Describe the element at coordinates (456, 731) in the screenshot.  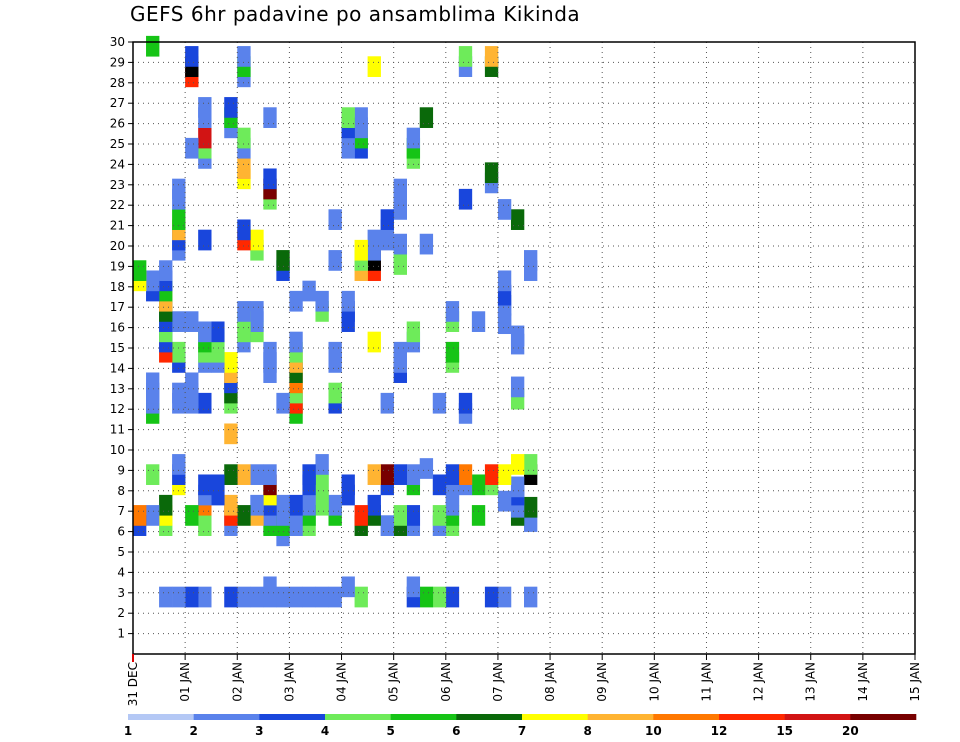
I see `legend-label: 6` at that location.